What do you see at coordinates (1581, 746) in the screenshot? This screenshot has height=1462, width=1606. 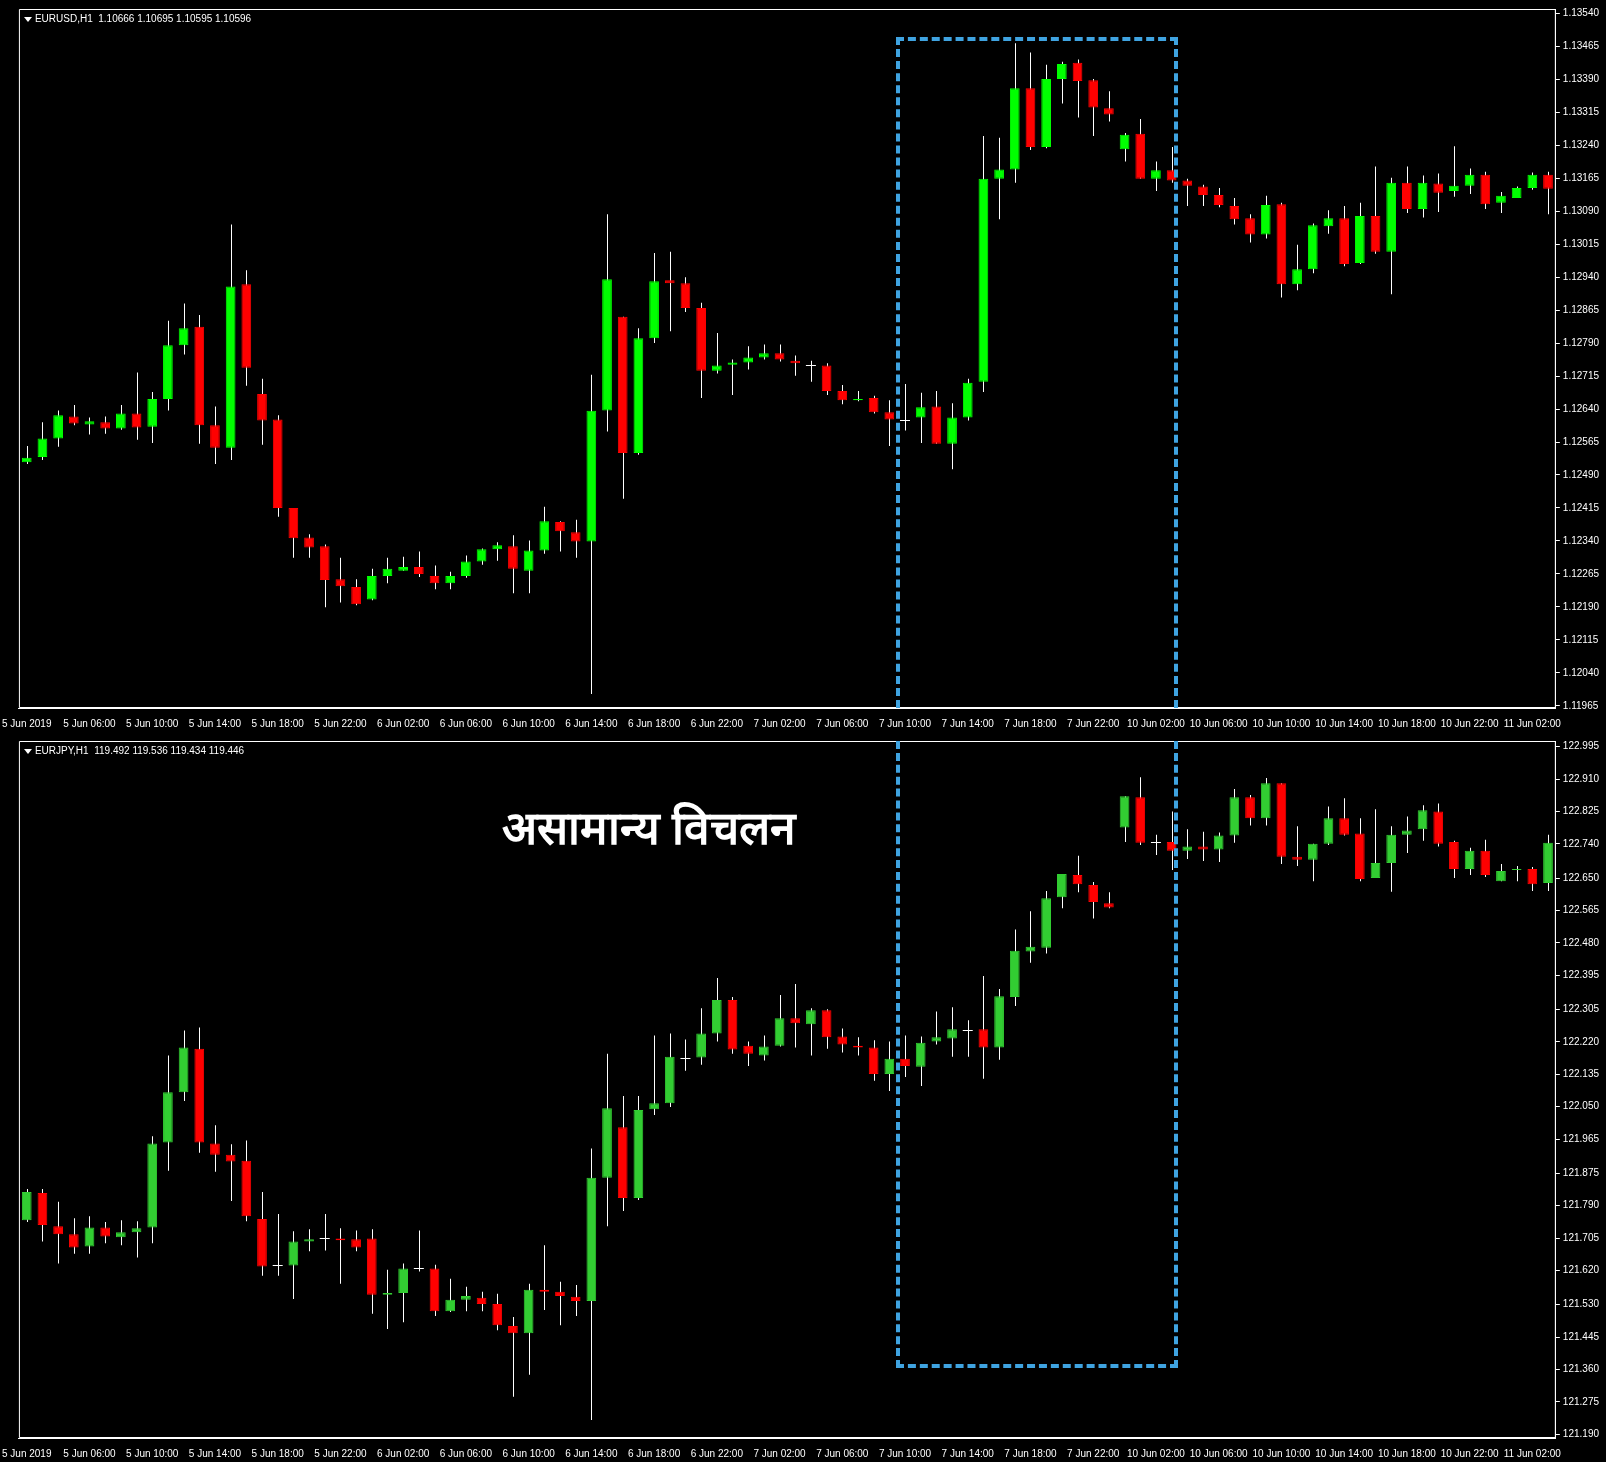 I see `y-tick-label: 122.995` at bounding box center [1581, 746].